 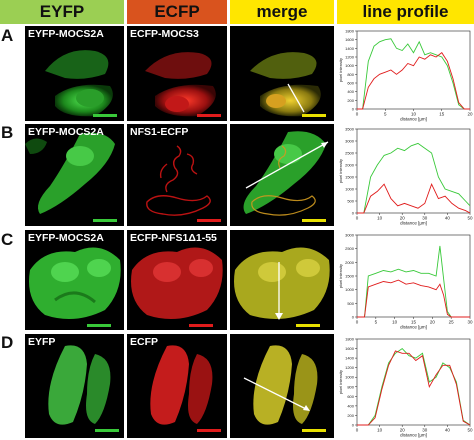 What do you see at coordinates (79, 385) in the screenshot?
I see `cell-image-d-eyfp` at bounding box center [79, 385].